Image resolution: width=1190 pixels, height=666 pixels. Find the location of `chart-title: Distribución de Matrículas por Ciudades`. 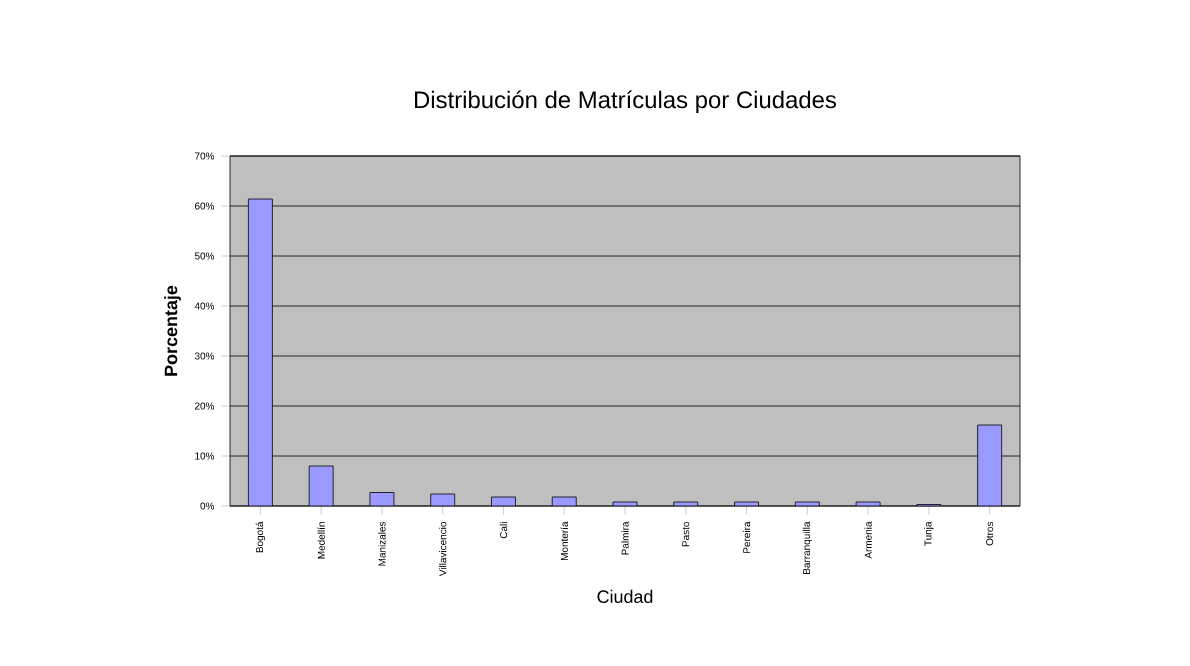

chart-title: Distribución de Matrículas por Ciudades is located at coordinates (626, 102).